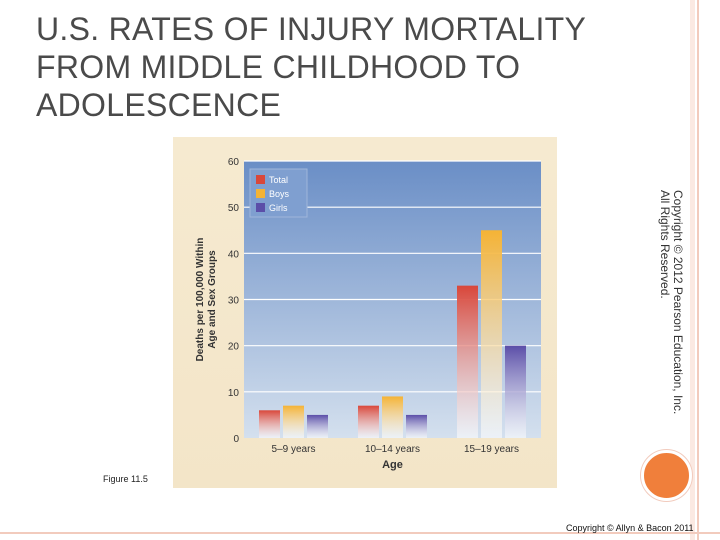 This screenshot has width=720, height=540. I want to click on right-rail-line, so click(698, 270).